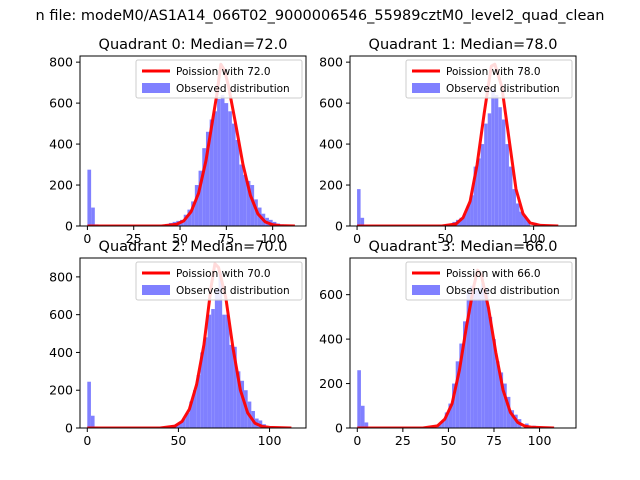  Describe the element at coordinates (223, 72) in the screenshot. I see `legend-label-fit: Poission with 72.0` at that location.